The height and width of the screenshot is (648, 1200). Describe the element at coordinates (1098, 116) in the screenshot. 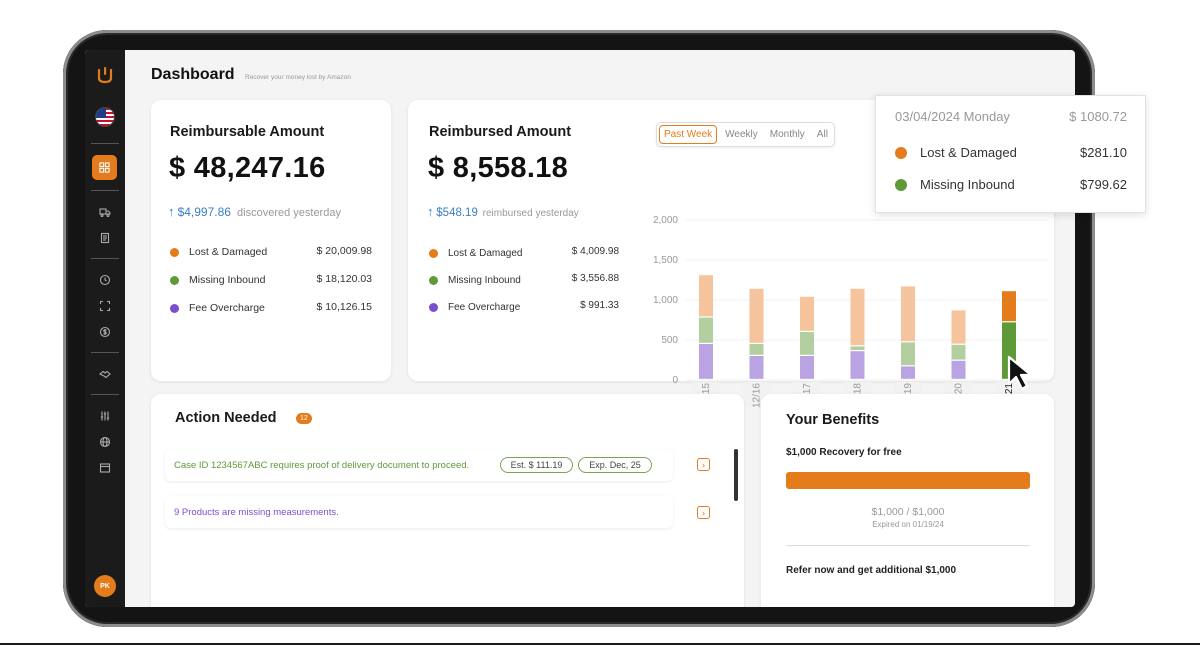

I see `tooltip-total: $ 1080.72` at that location.